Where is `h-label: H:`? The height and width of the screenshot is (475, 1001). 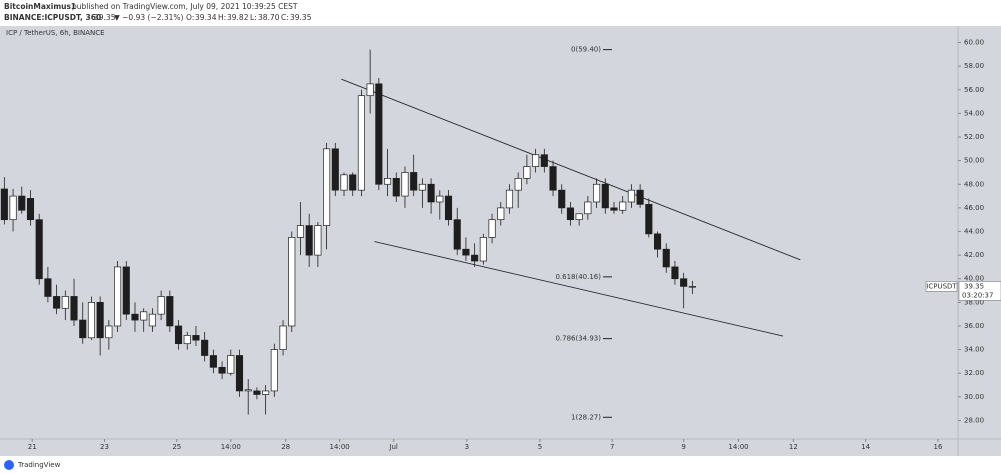
h-label: H: is located at coordinates (222, 17).